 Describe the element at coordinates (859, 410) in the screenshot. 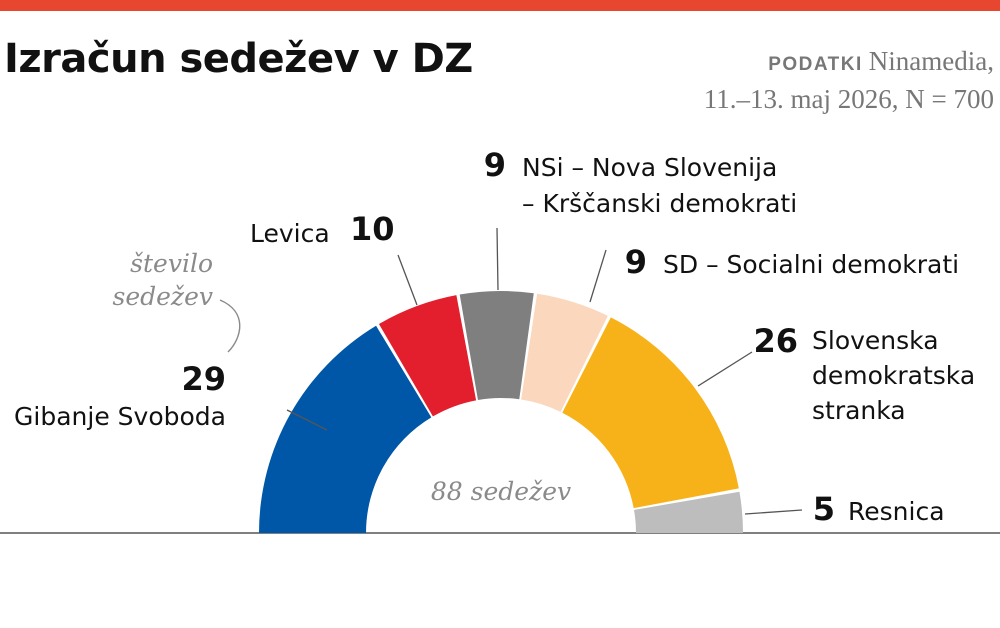

I see `party-name-slovenska-demokratska-stranka: stranka` at that location.